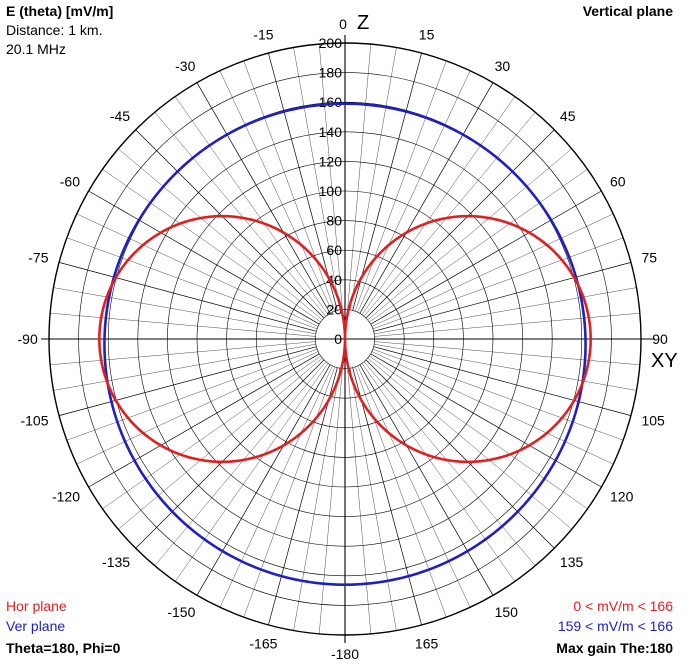  Describe the element at coordinates (653, 421) in the screenshot. I see `angle-tick-label: 105` at that location.